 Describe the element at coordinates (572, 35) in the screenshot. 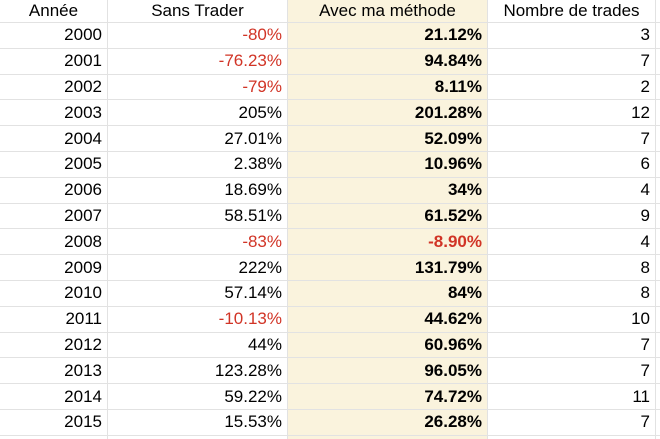

I see `cell-trades: 3` at that location.